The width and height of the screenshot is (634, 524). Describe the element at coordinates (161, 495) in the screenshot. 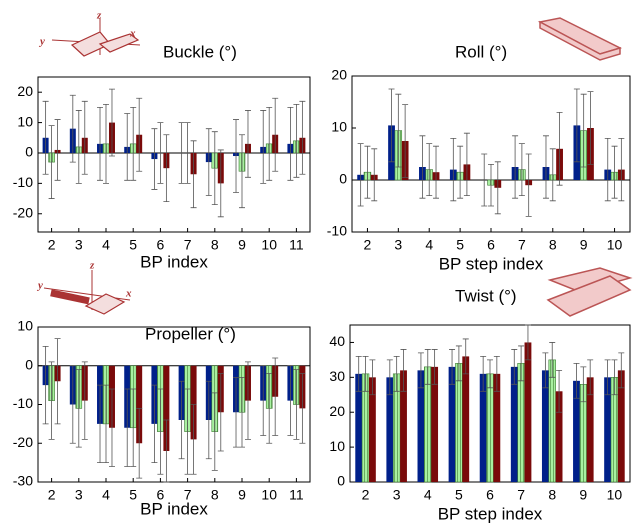

I see `x-tick-label: 6` at that location.